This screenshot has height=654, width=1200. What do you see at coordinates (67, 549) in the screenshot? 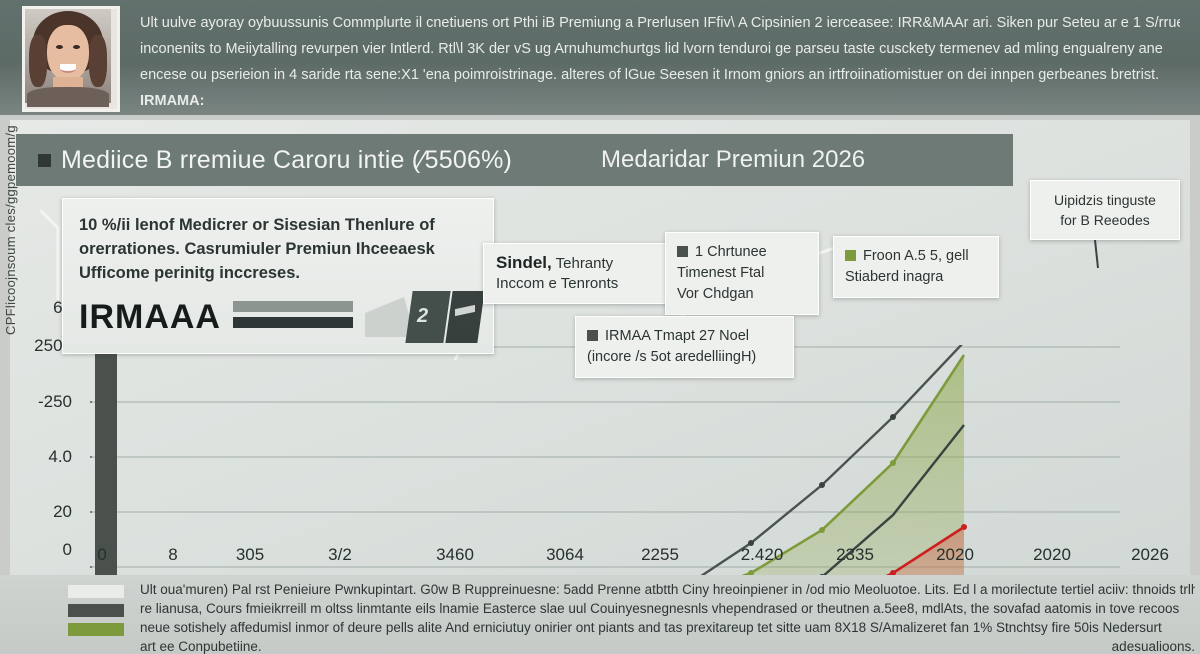
I see `y-tick-0: 0` at bounding box center [67, 549].